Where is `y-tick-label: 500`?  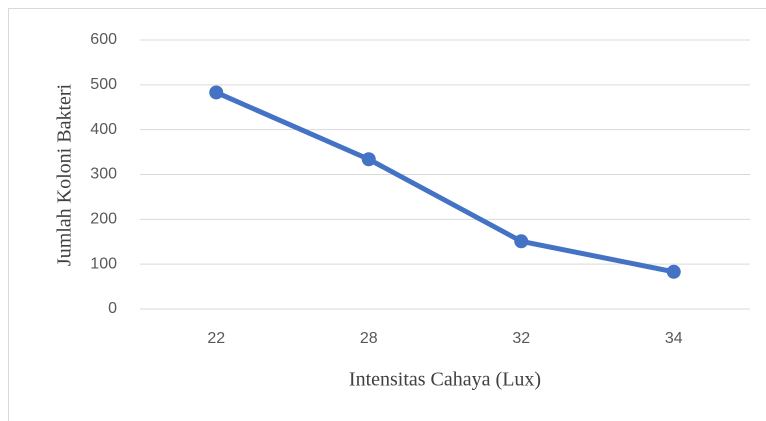 y-tick-label: 500 is located at coordinates (103, 84).